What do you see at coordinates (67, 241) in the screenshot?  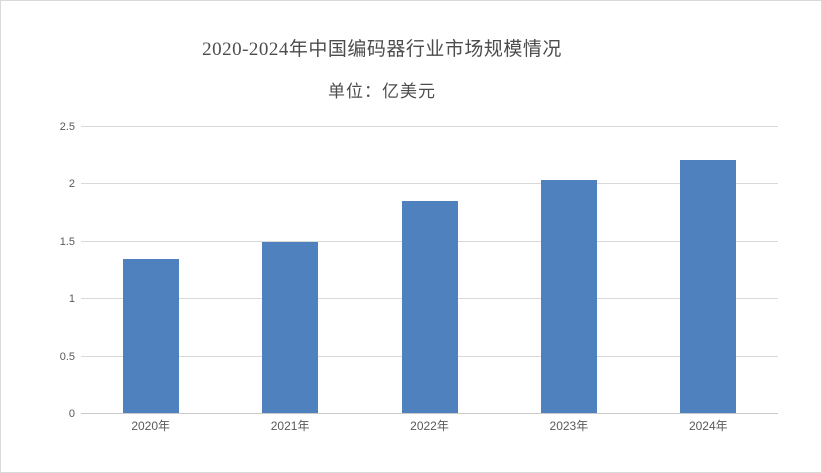 I see `y-tick-label: 1.5` at bounding box center [67, 241].